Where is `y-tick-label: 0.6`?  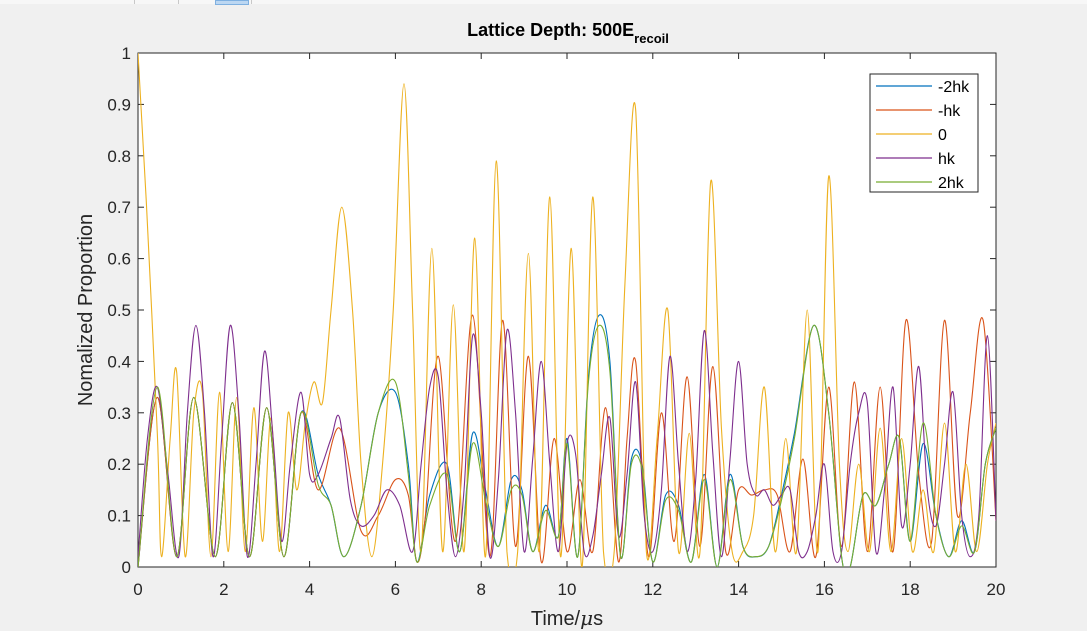
y-tick-label: 0.6 is located at coordinates (119, 259).